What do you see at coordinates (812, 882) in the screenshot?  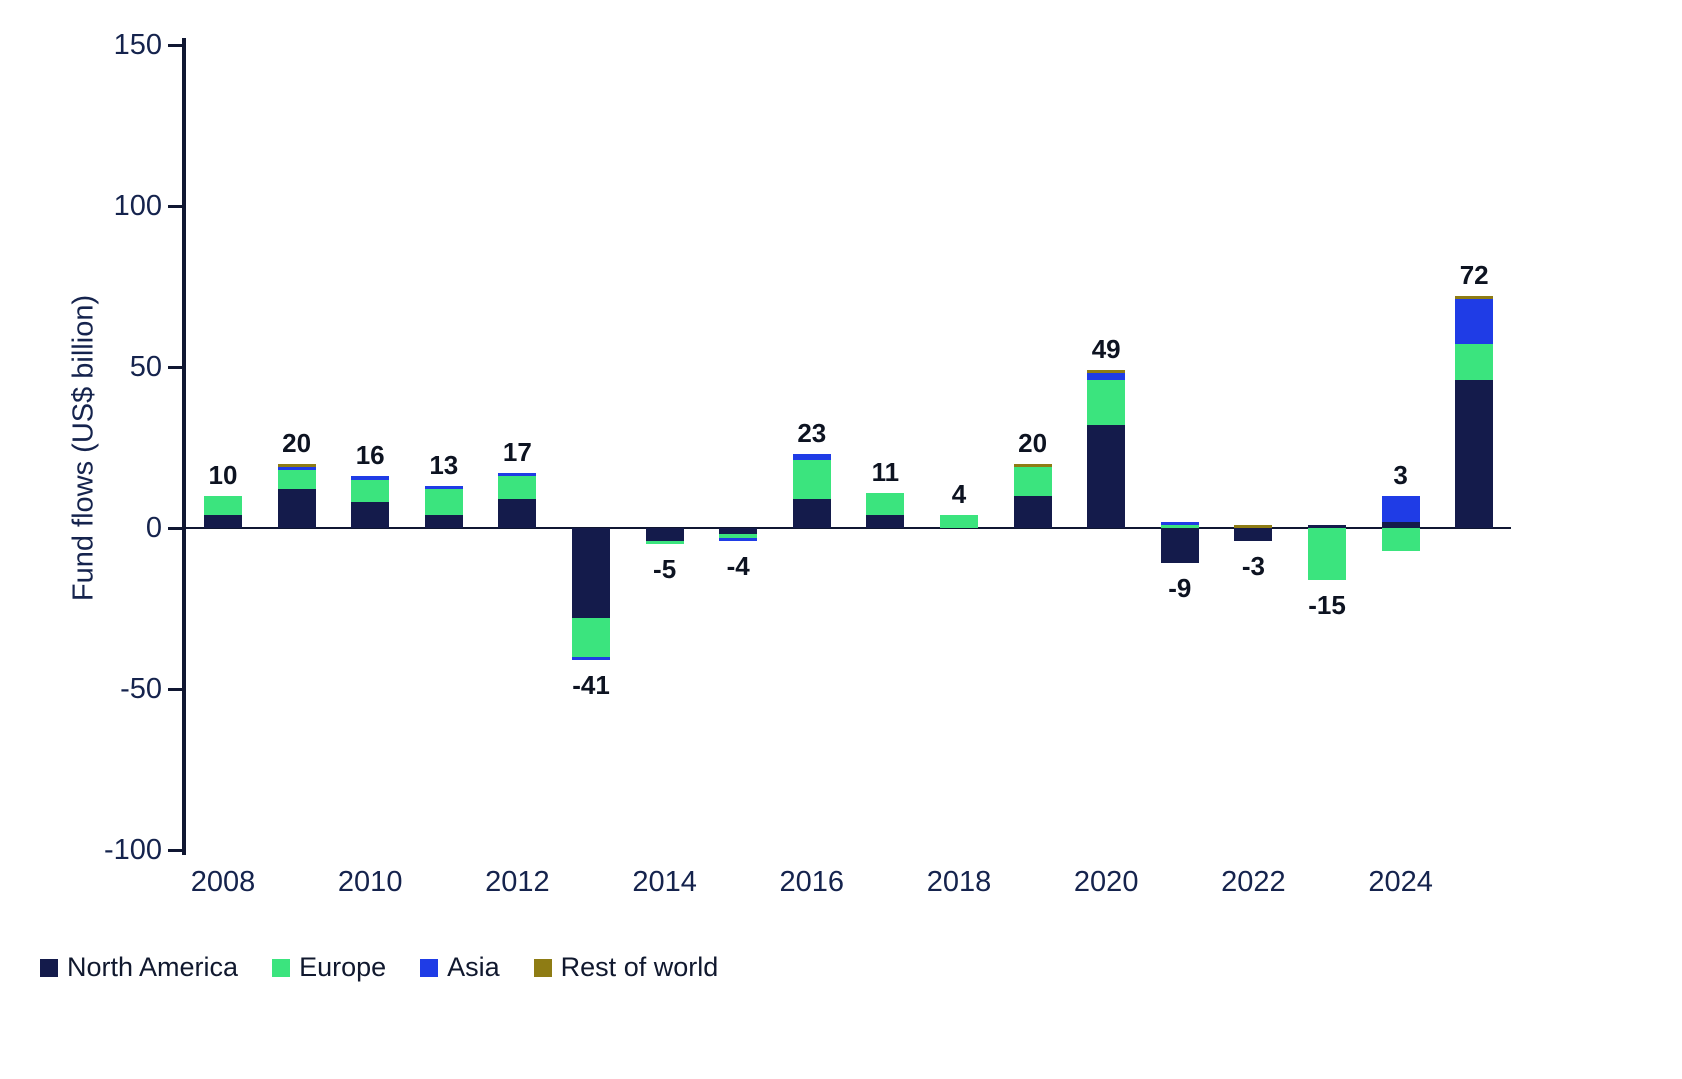 I see `x-tick-label: 2016` at bounding box center [812, 882].